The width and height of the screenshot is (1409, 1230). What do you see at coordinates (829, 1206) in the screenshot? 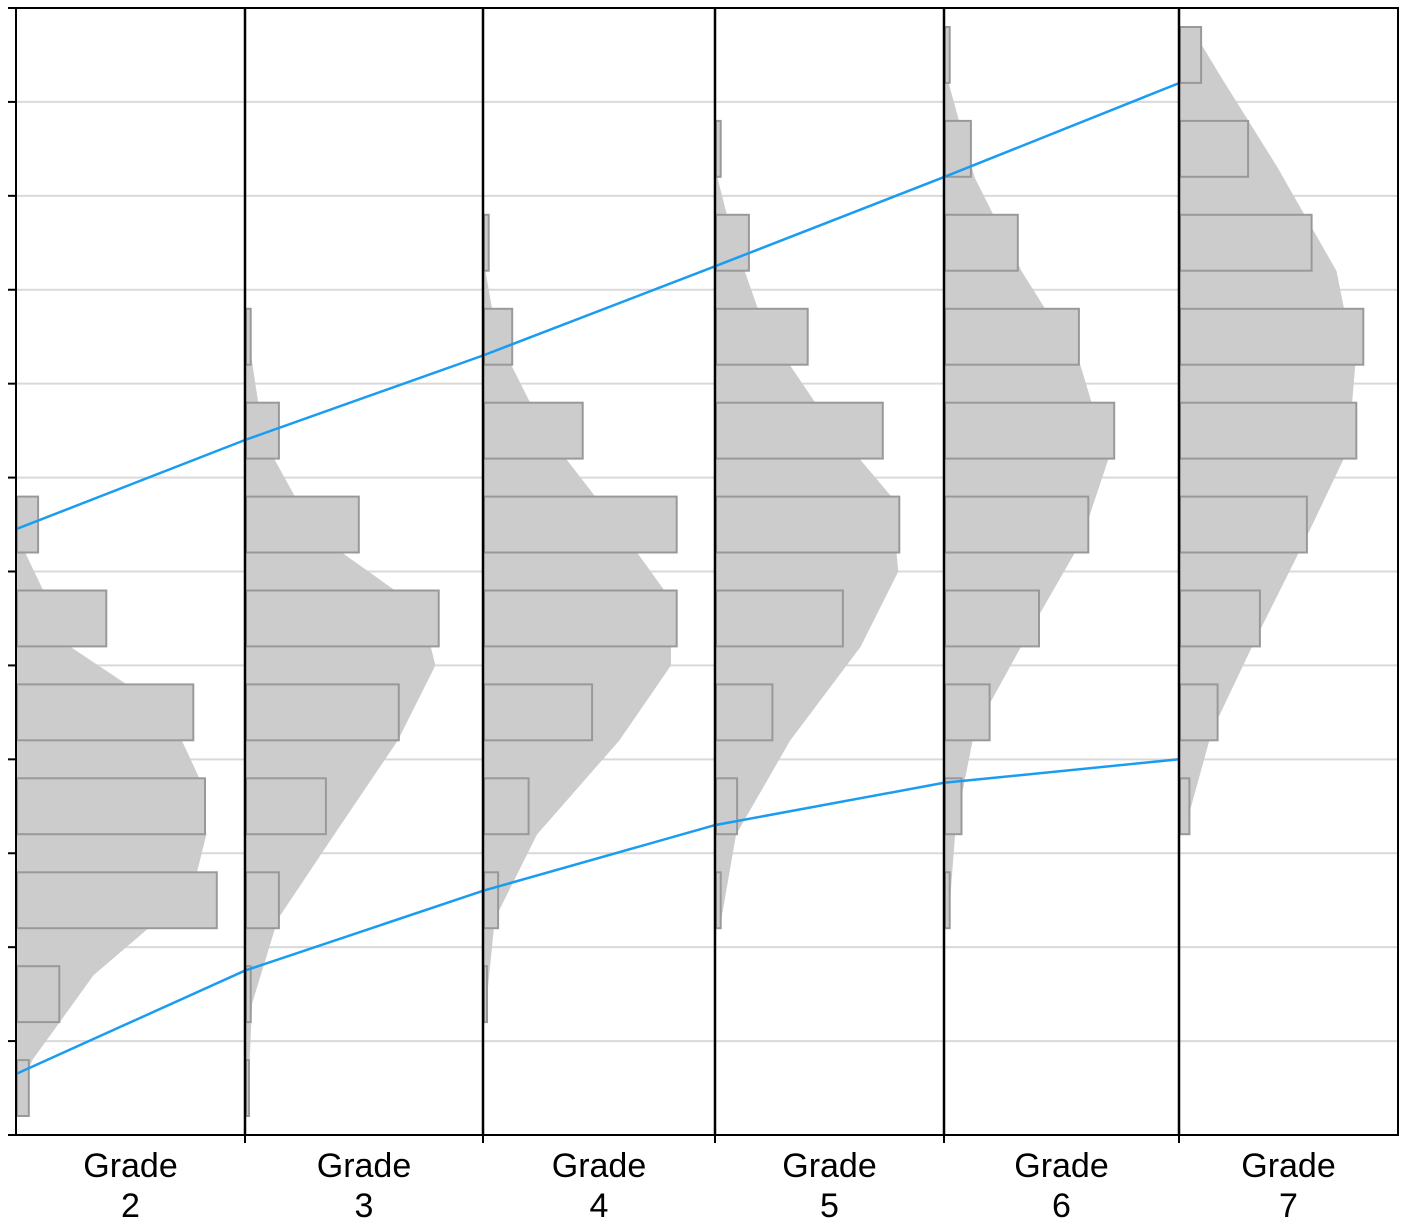
I see `panel-label-number: 5` at bounding box center [829, 1206].